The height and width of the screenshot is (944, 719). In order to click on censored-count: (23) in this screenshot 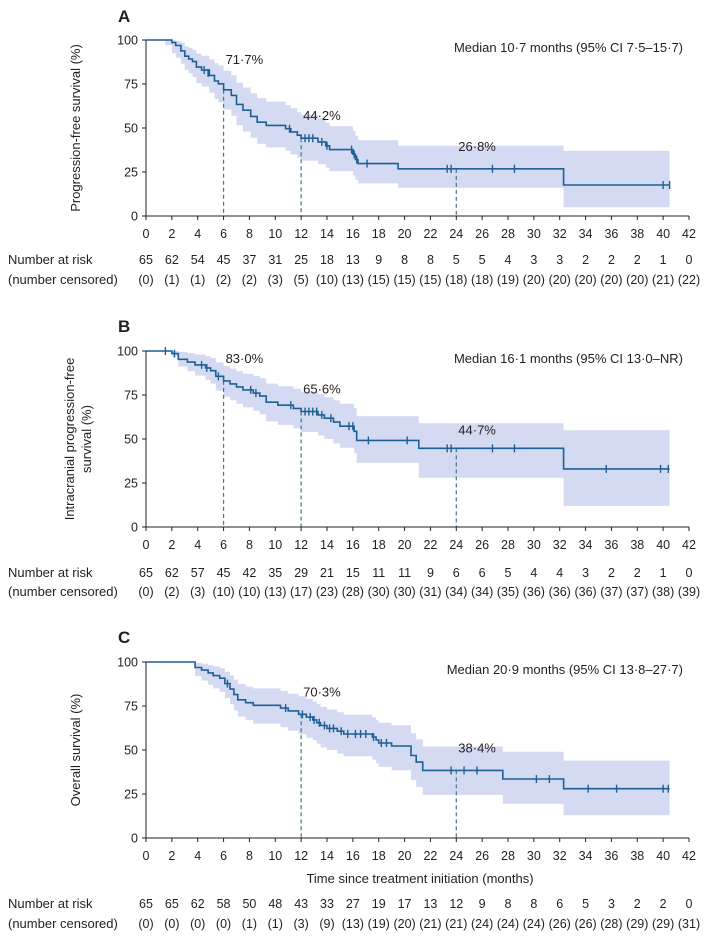, I will do `click(327, 592)`.